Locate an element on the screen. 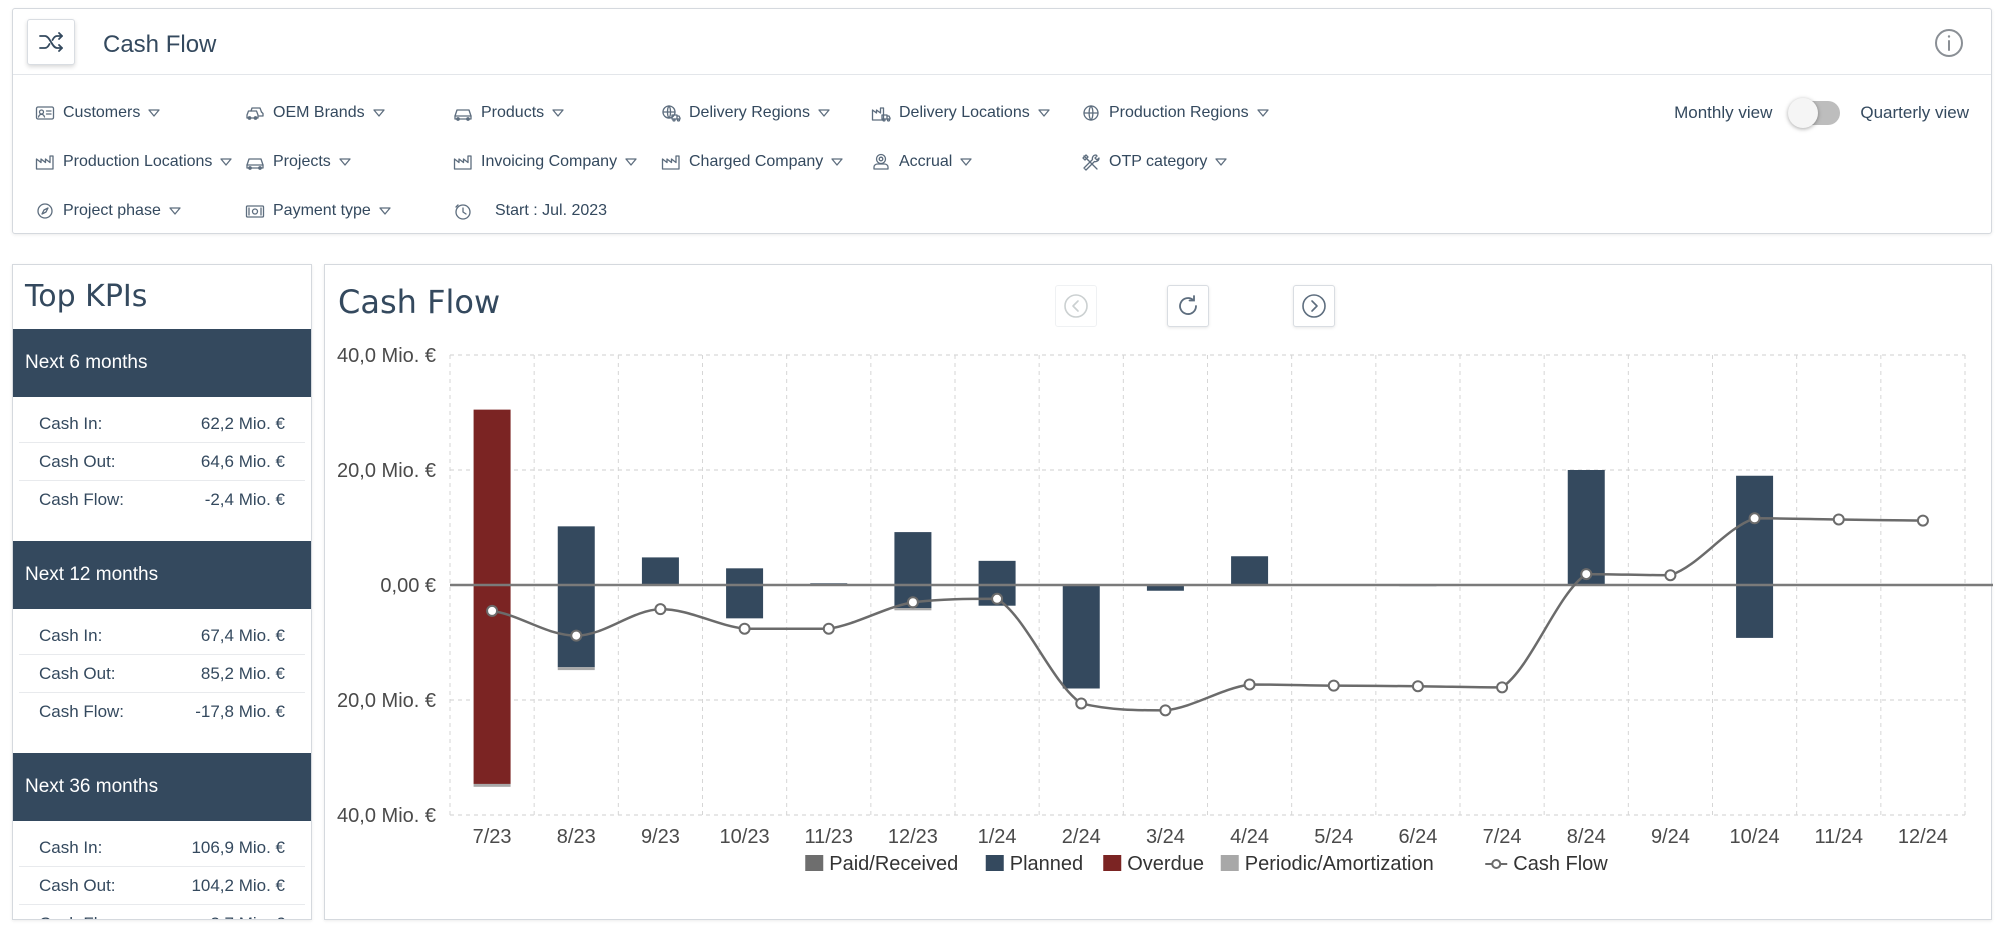  user-badge-icon is located at coordinates (881, 161).